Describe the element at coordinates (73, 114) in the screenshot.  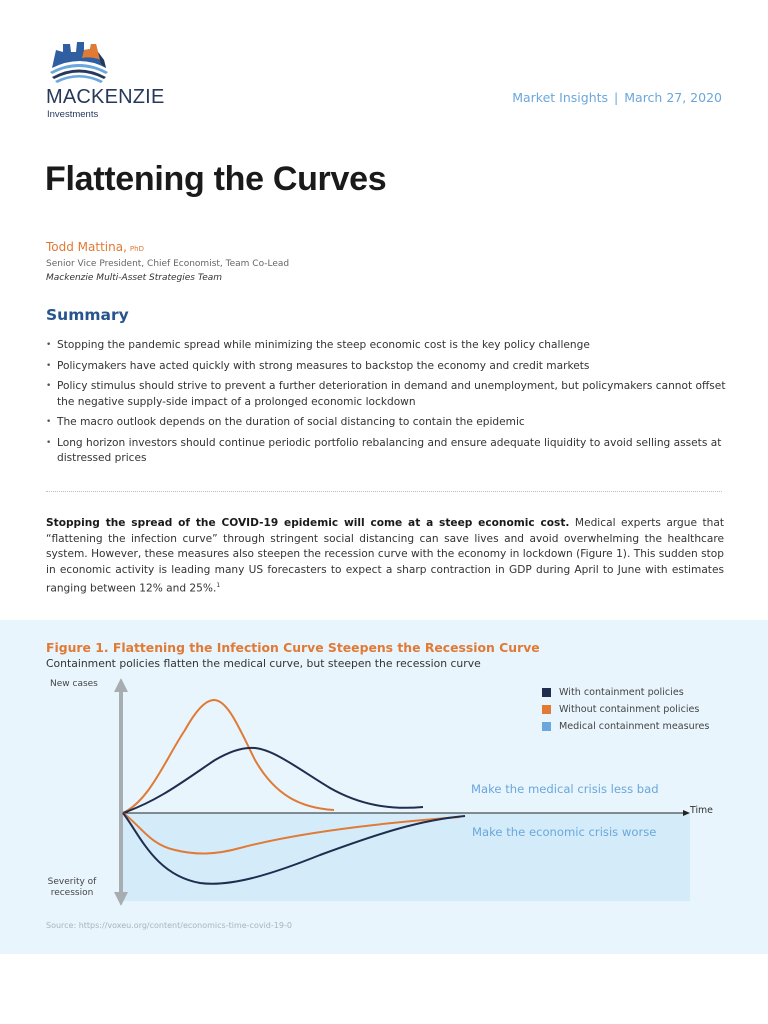
I see `brand-subtitle: Investments` at that location.